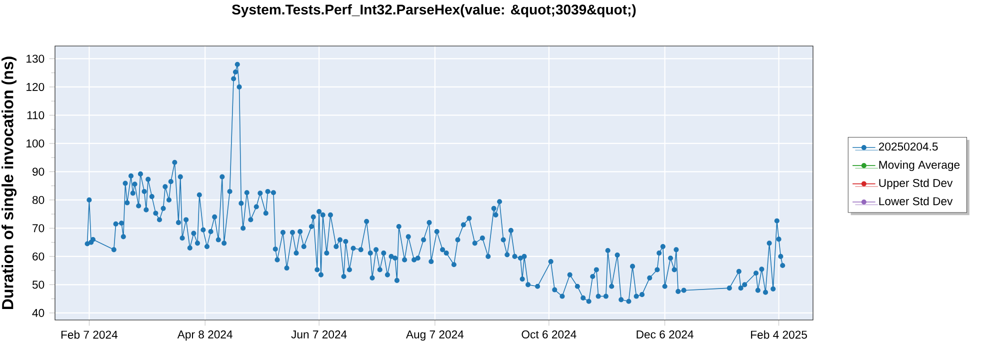 The width and height of the screenshot is (1000, 350). What do you see at coordinates (204, 335) in the screenshot?
I see `x-tick-label: Apr 8 2024` at bounding box center [204, 335].